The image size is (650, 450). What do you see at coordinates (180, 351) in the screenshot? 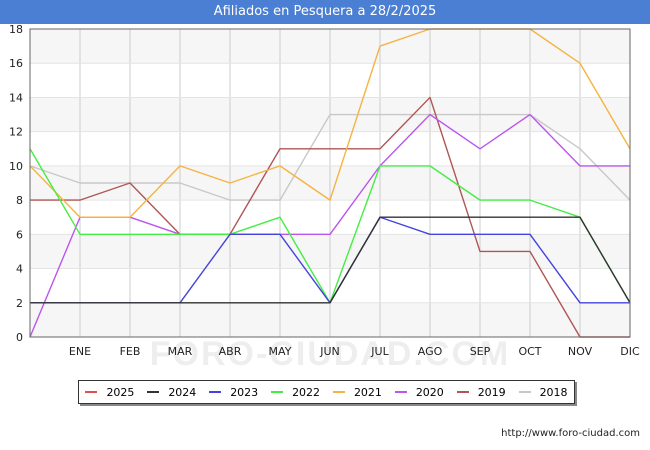
I see `x-tick-label: MAR` at bounding box center [180, 351].